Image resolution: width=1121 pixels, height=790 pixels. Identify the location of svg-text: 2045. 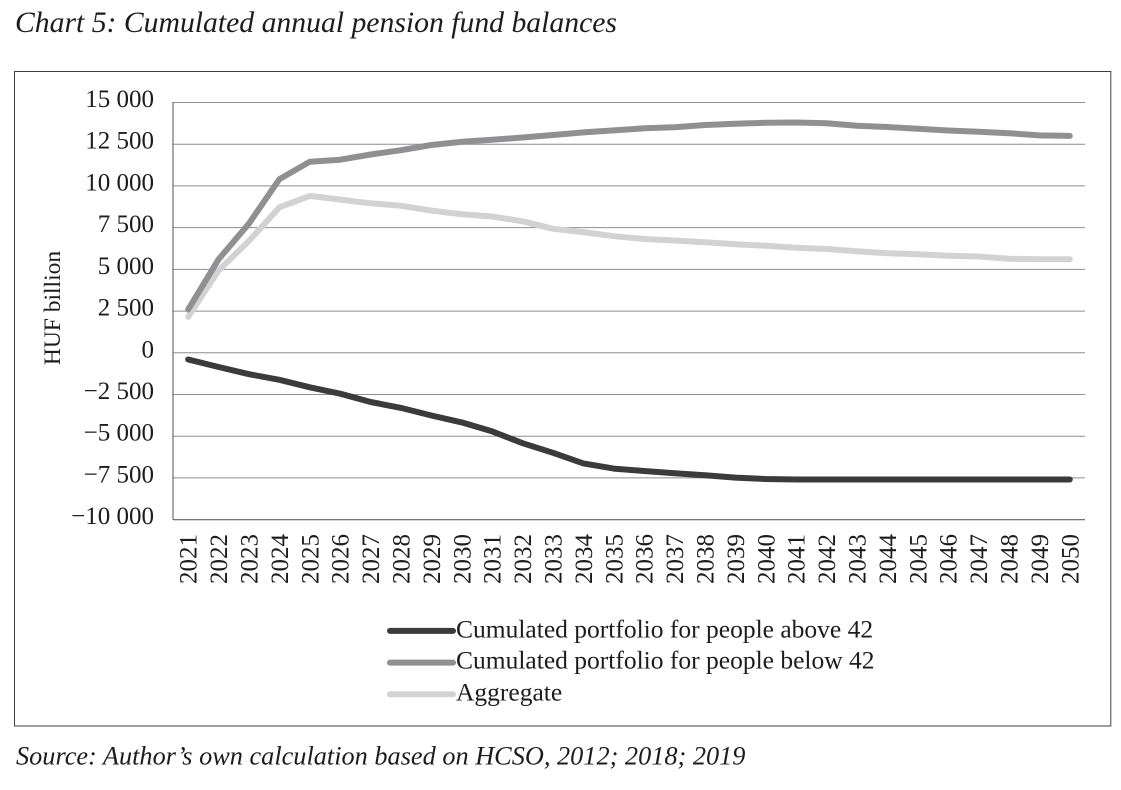
(918, 559).